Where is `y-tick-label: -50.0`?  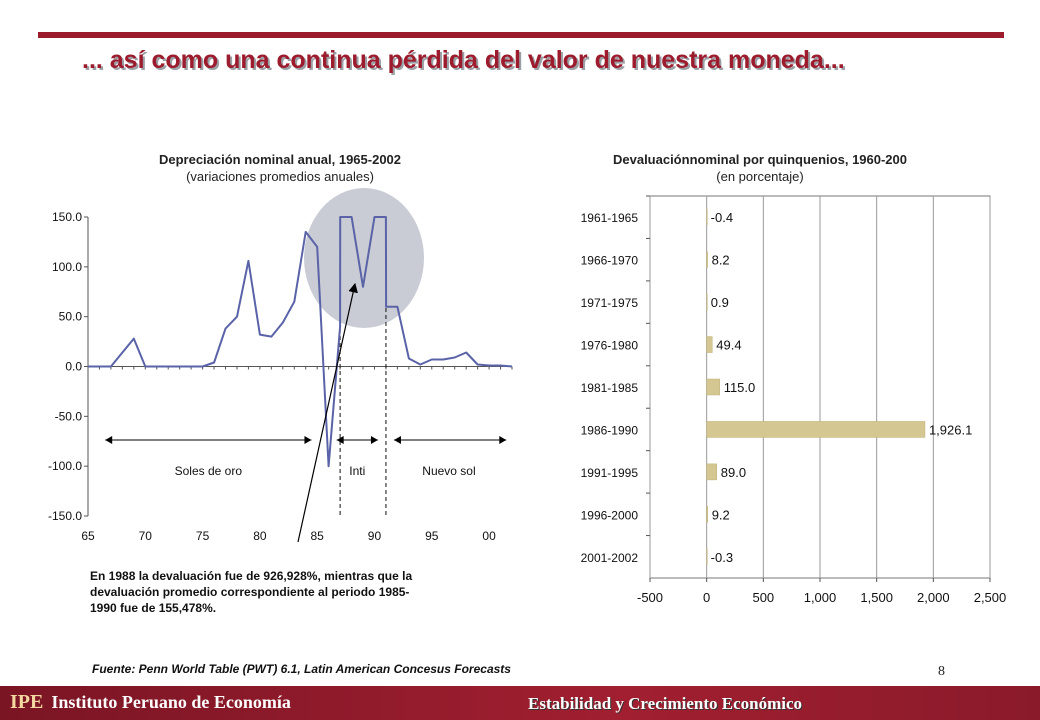
y-tick-label: -50.0 is located at coordinates (69, 416).